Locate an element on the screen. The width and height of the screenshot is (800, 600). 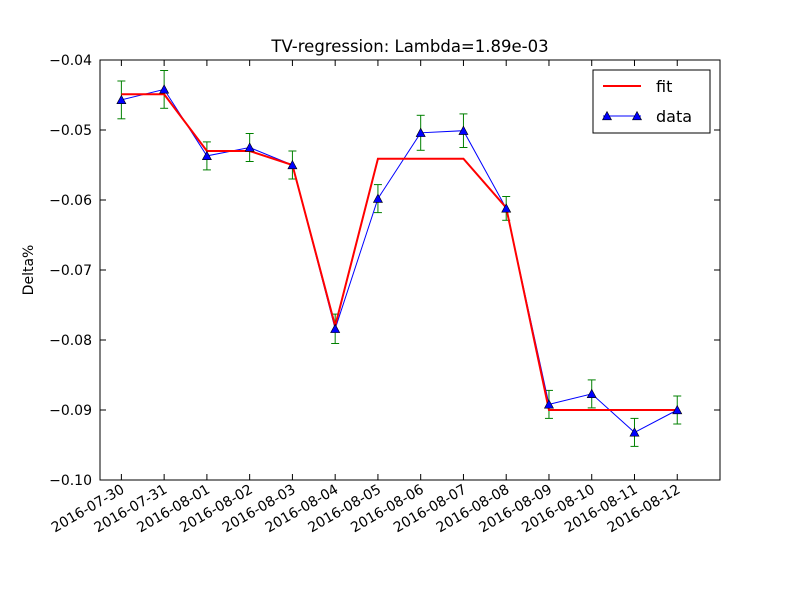
y-axis-label: Delta% is located at coordinates (29, 270).